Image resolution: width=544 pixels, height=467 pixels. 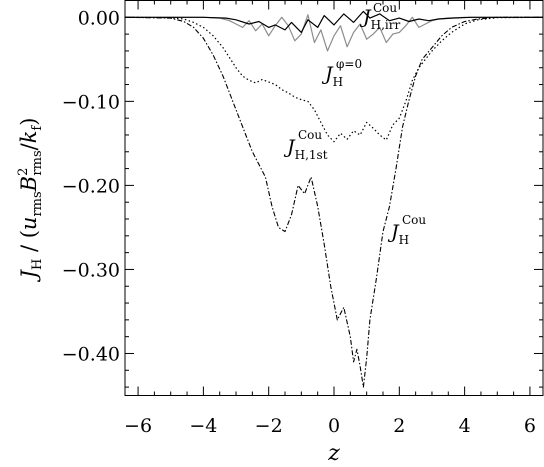 I want to click on x-tick-label: 4, so click(x=465, y=426).